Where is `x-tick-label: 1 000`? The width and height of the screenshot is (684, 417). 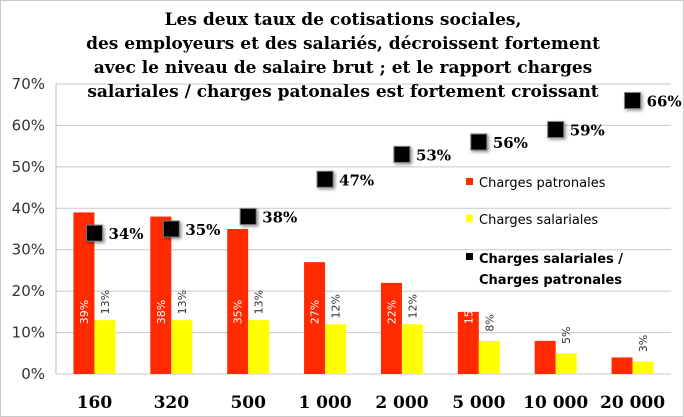 x-tick-label: 1 000 is located at coordinates (324, 403).